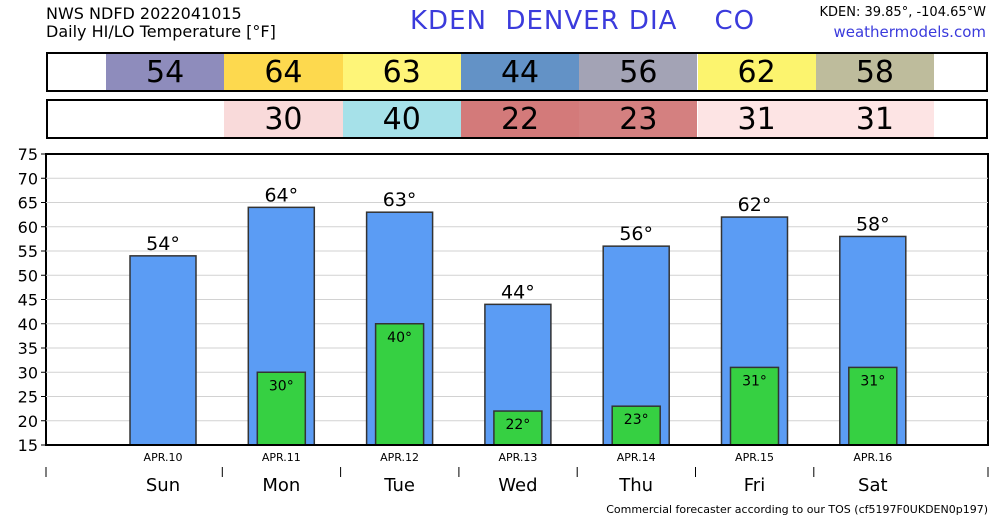 The width and height of the screenshot is (1000, 520). Describe the element at coordinates (28, 421) in the screenshot. I see `y-tick-label: 20` at that location.